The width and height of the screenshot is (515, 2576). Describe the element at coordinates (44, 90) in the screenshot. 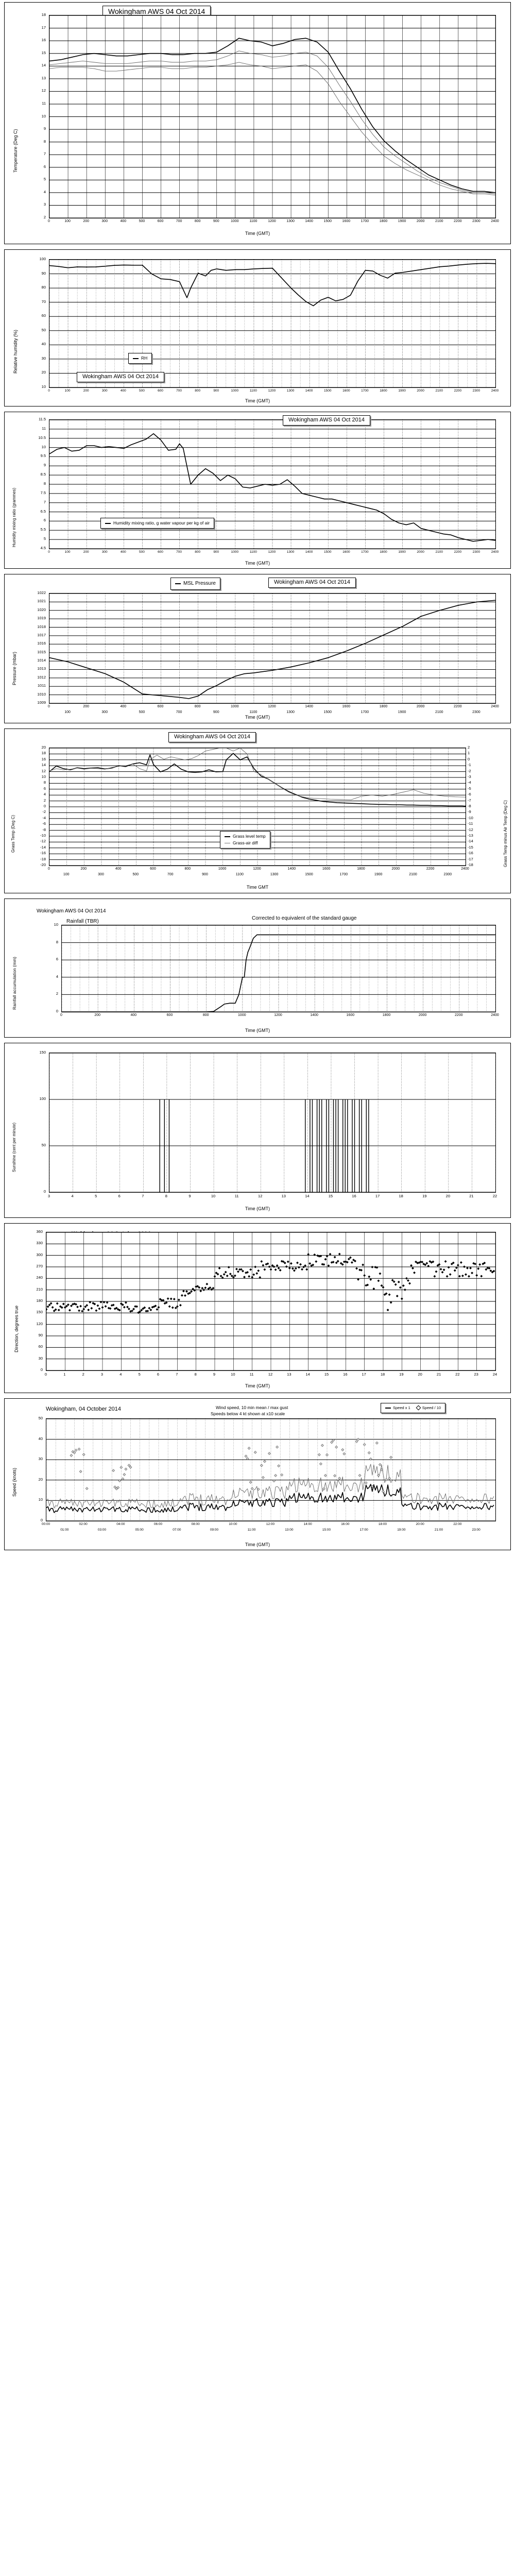

I see `y-tick-label: 12` at that location.